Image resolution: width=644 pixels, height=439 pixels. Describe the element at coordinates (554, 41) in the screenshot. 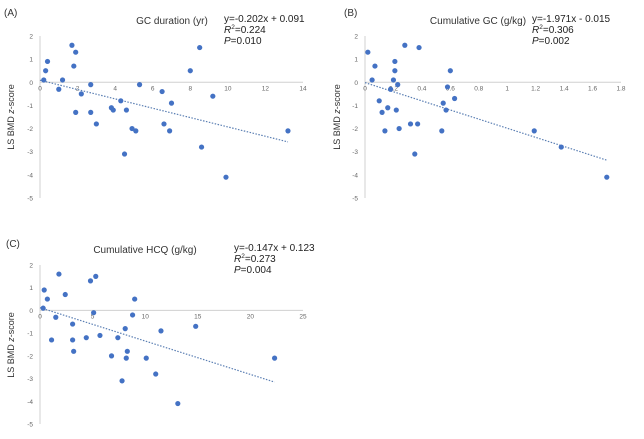

I see `p-value-number: =0.002` at that location.